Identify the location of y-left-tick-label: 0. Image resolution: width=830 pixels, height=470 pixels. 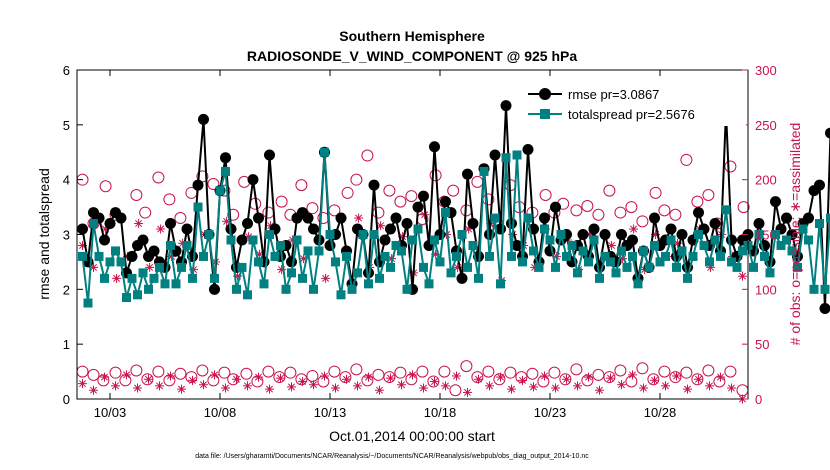
(66, 399).